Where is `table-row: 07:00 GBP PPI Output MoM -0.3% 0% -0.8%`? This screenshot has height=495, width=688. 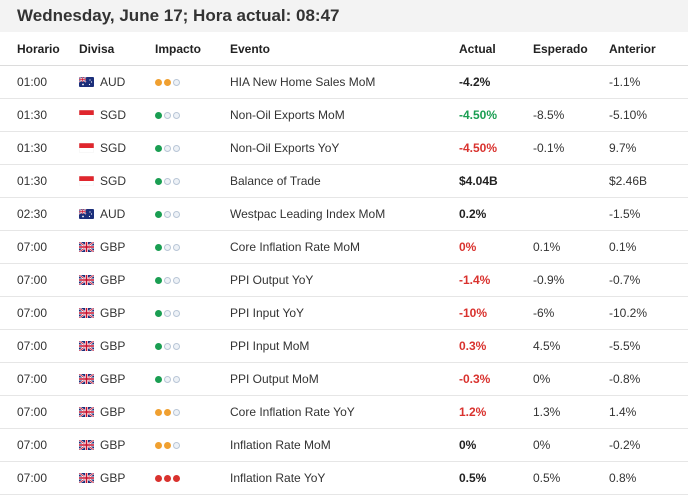 table-row: 07:00 GBP PPI Output MoM -0.3% 0% -0.8% is located at coordinates (344, 379).